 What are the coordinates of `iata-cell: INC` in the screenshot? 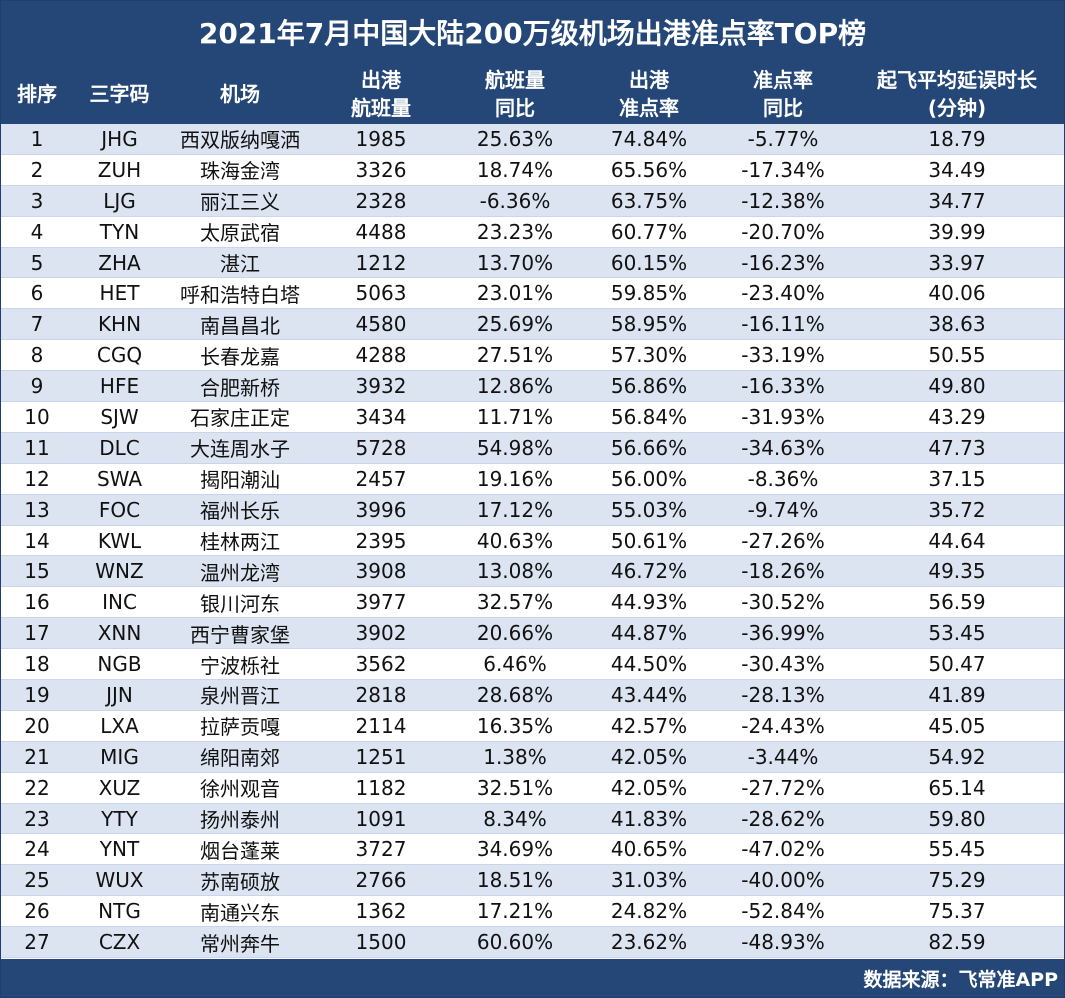 It's located at (119, 602).